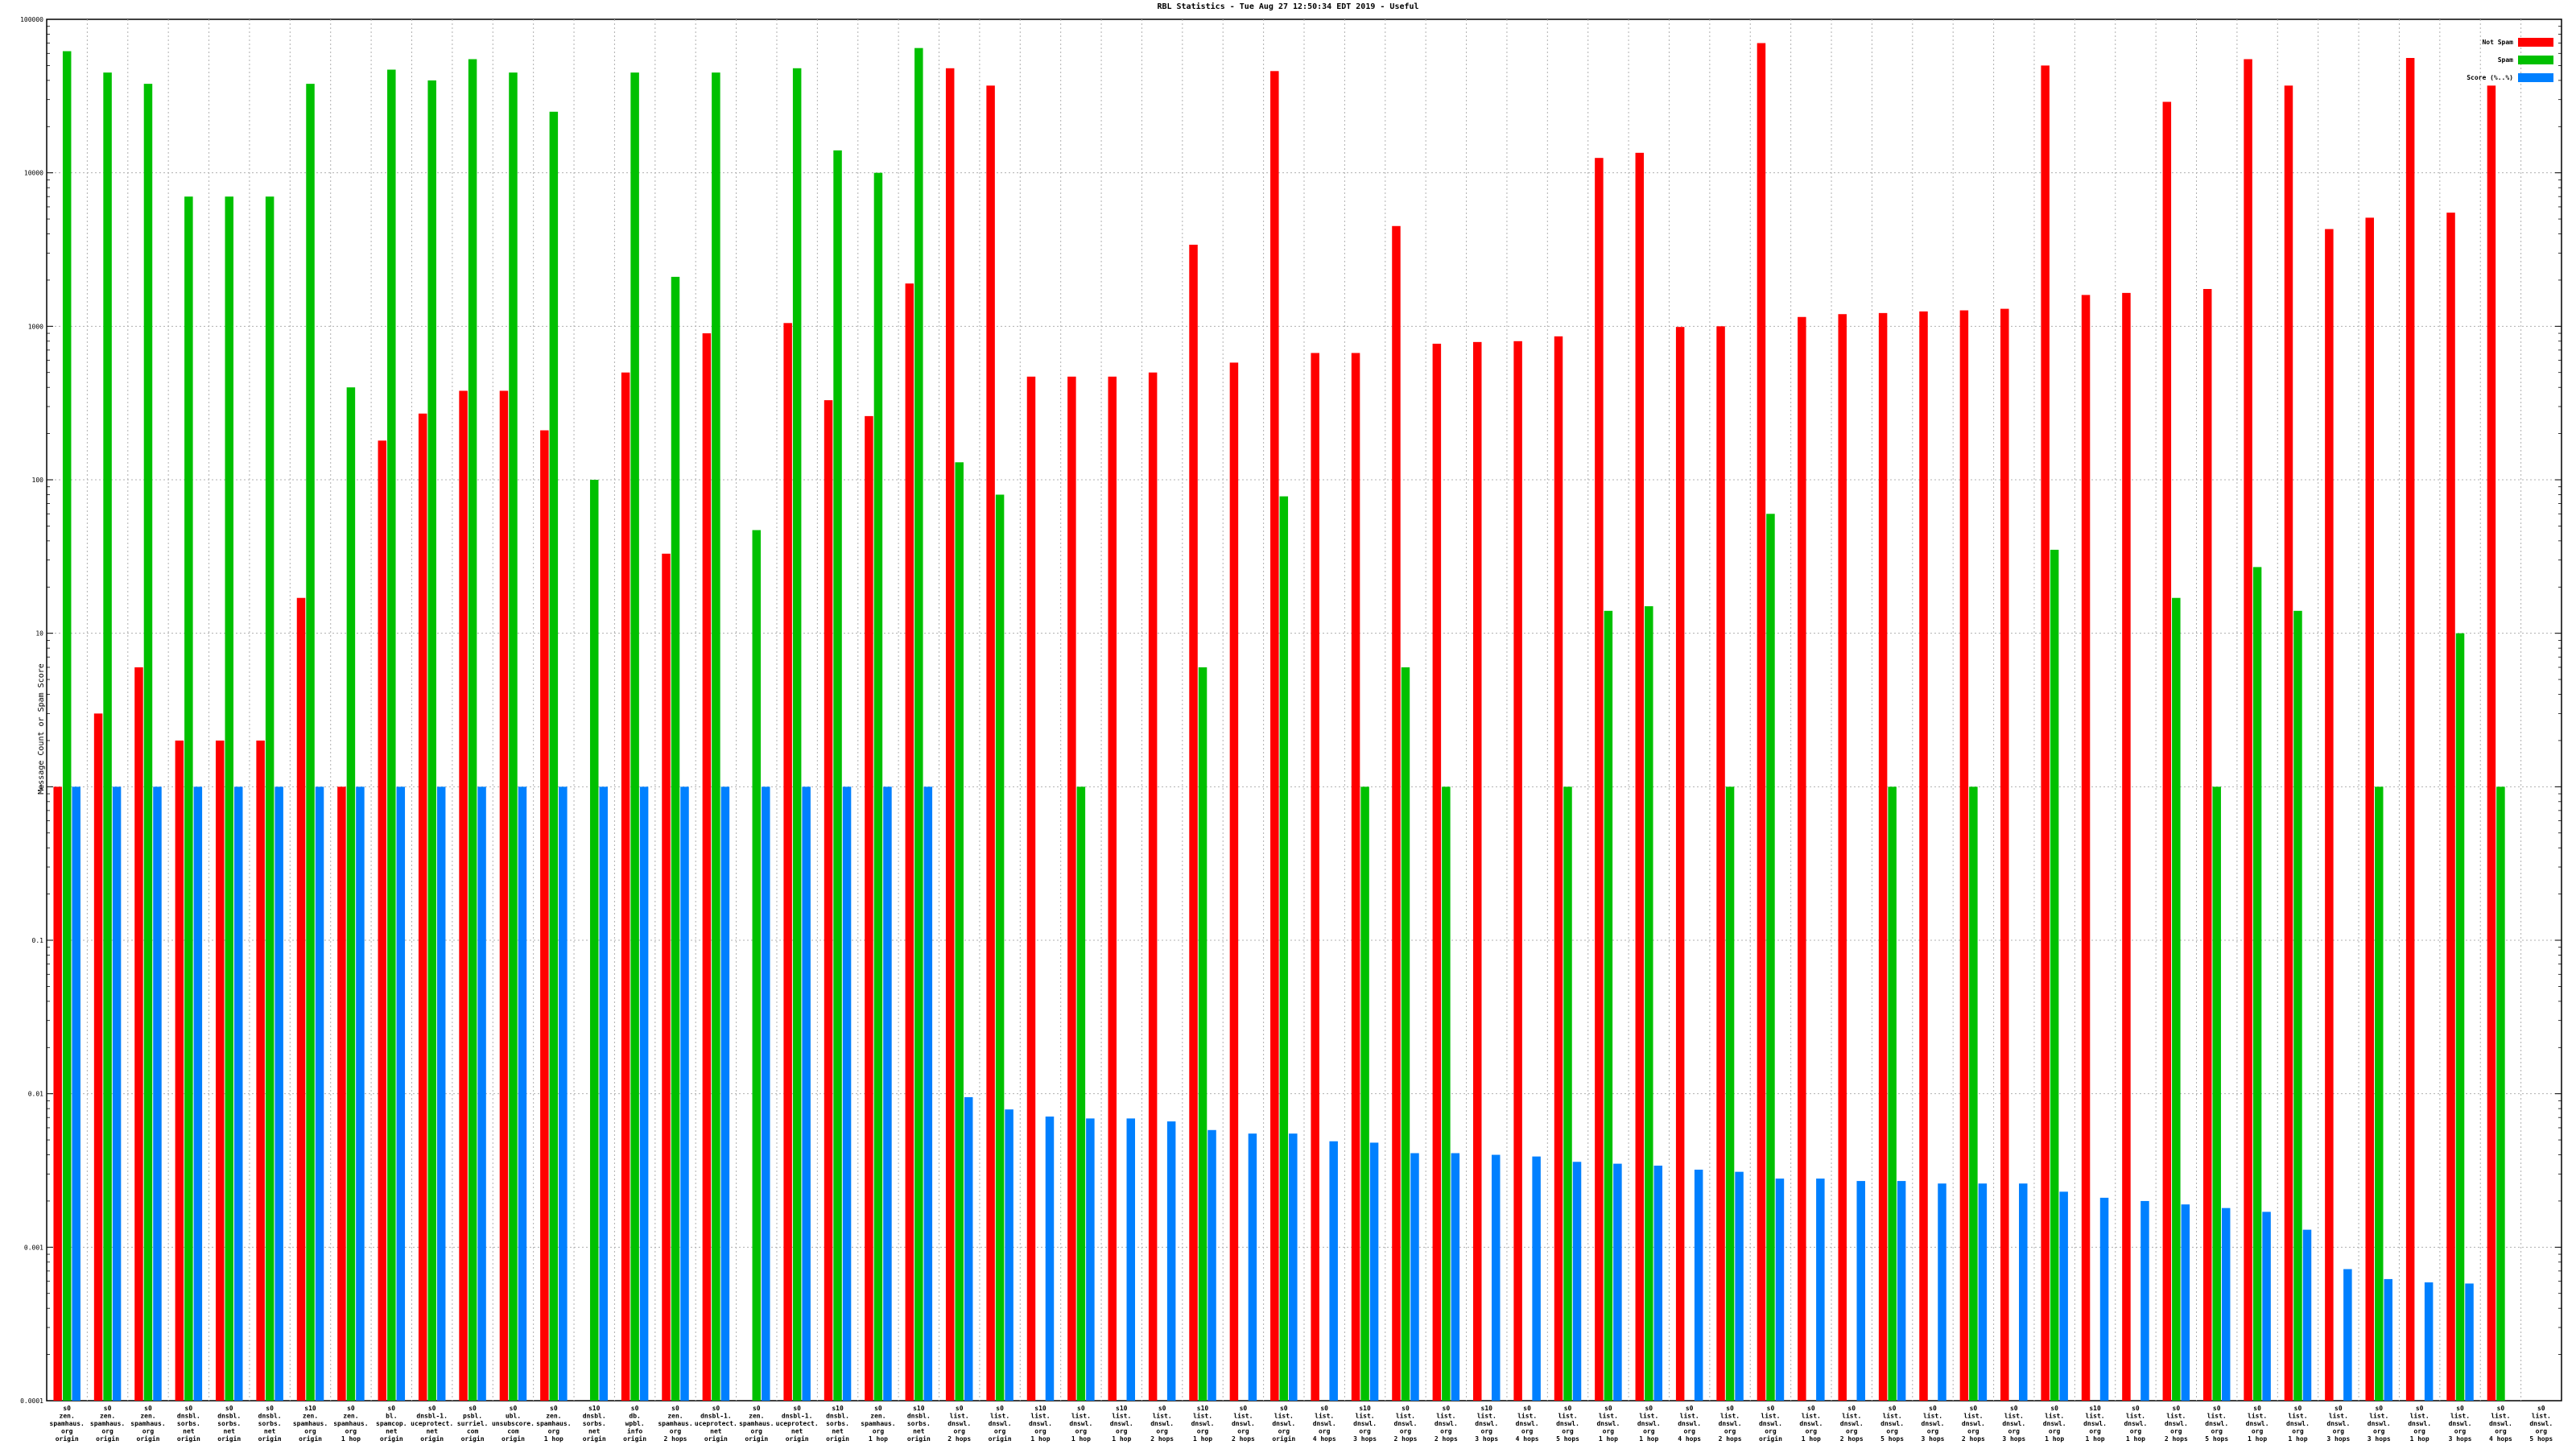 This screenshot has height=1449, width=2576. Describe the element at coordinates (310, 1424) in the screenshot. I see `x-tick-label: s10 zen. spamhaus. org origin` at that location.